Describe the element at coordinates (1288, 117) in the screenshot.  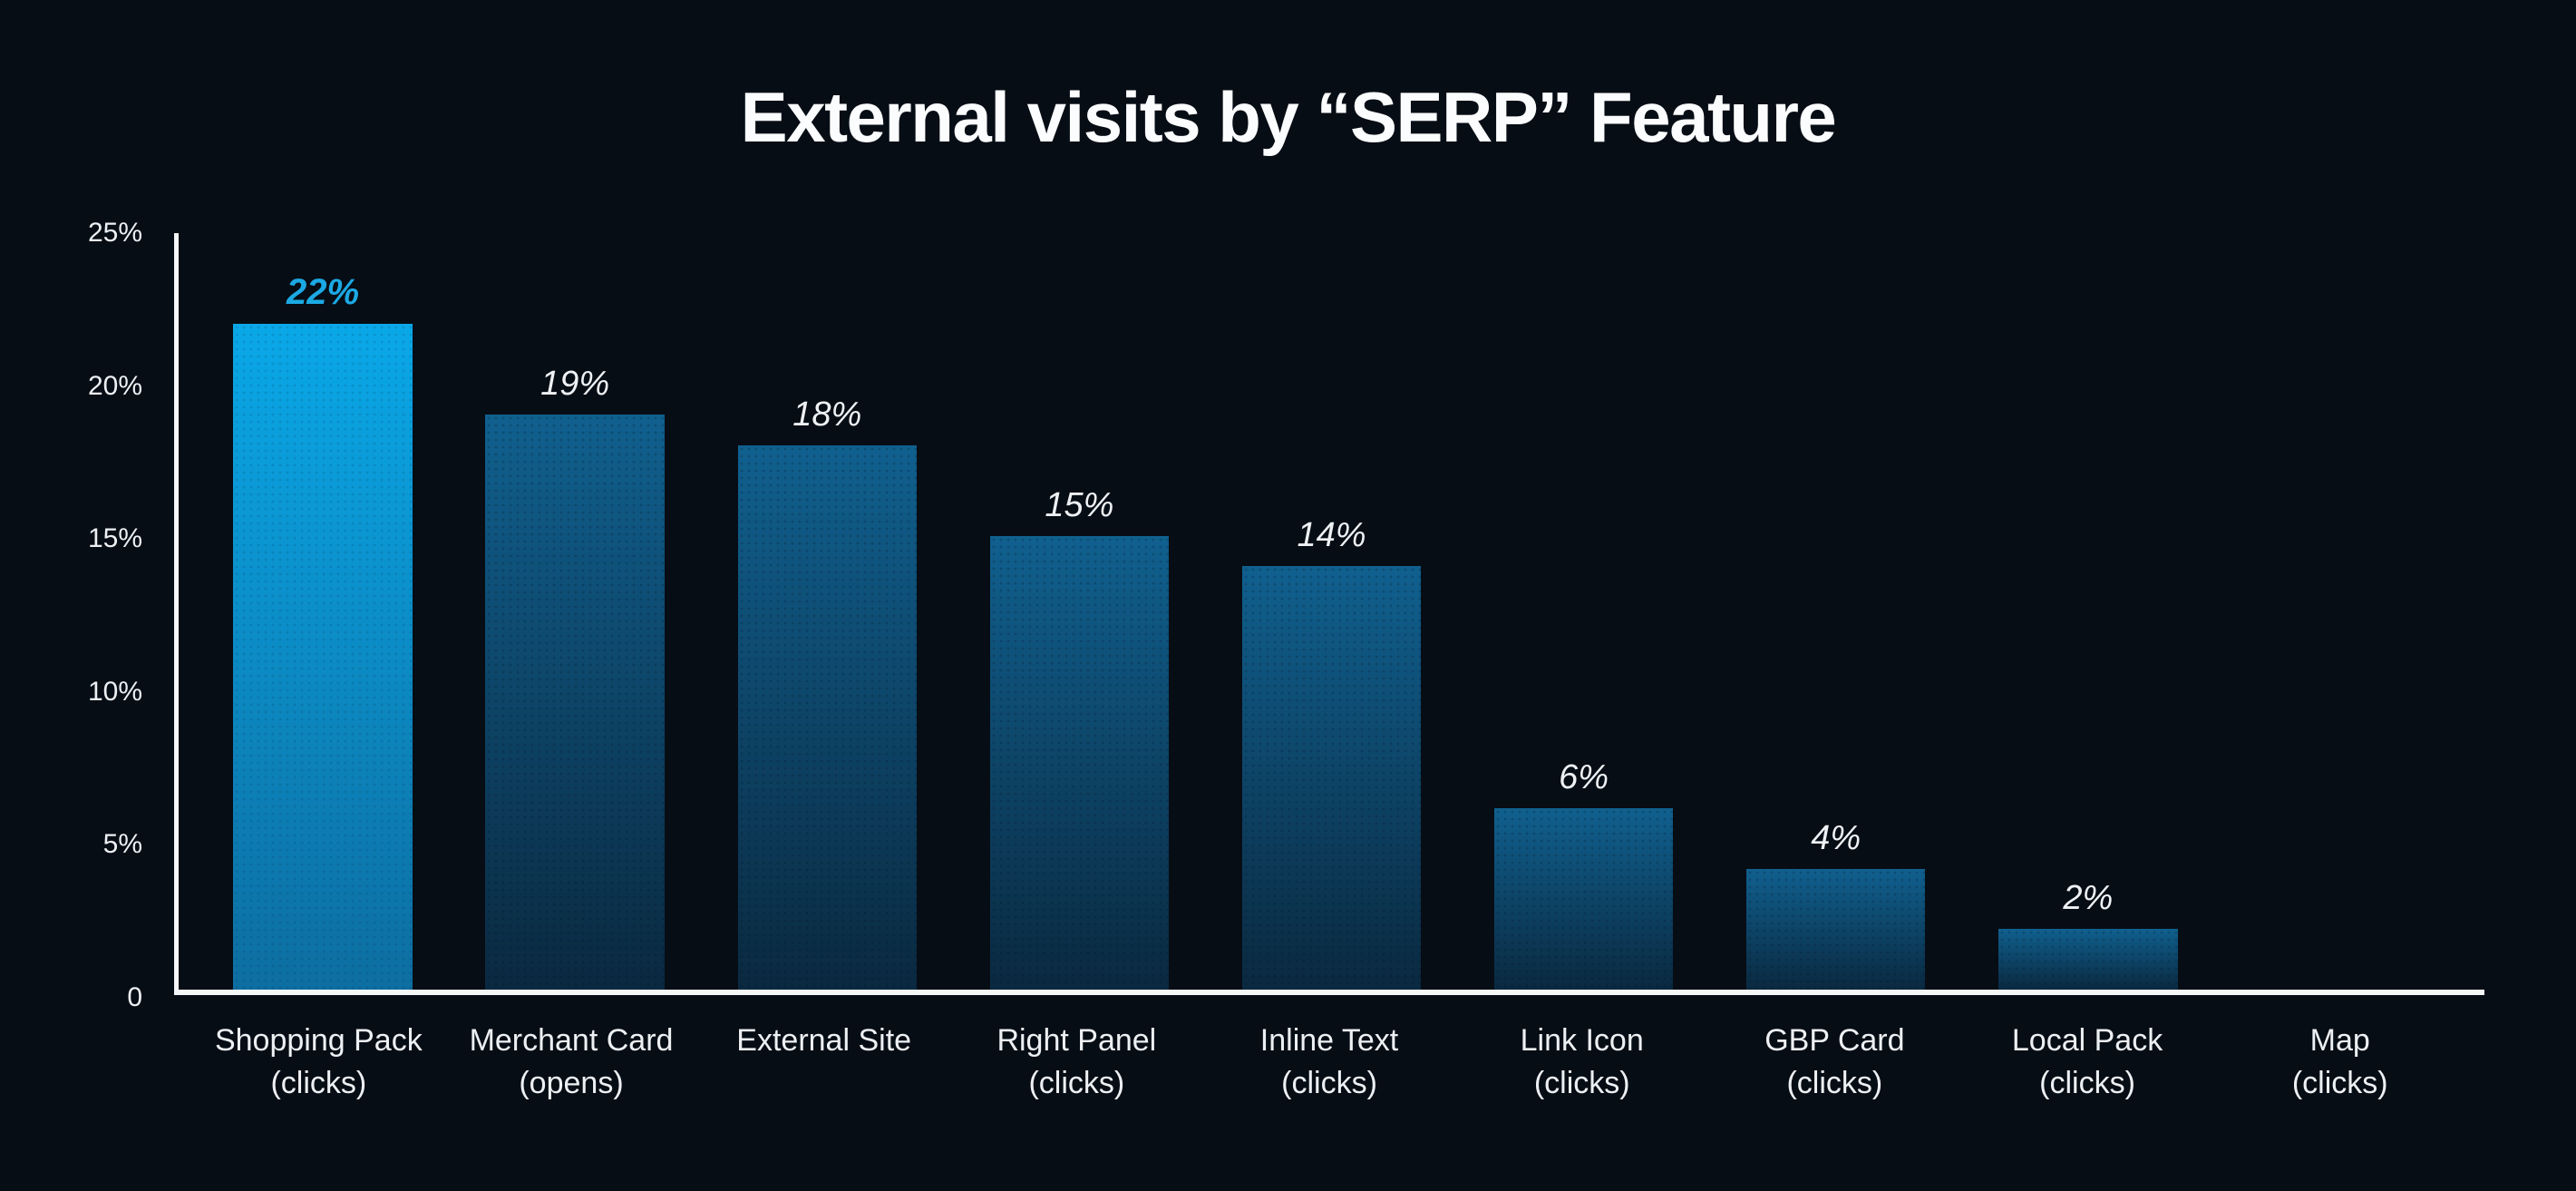
I see `chart-title: External visits by “SERP” Feature` at that location.